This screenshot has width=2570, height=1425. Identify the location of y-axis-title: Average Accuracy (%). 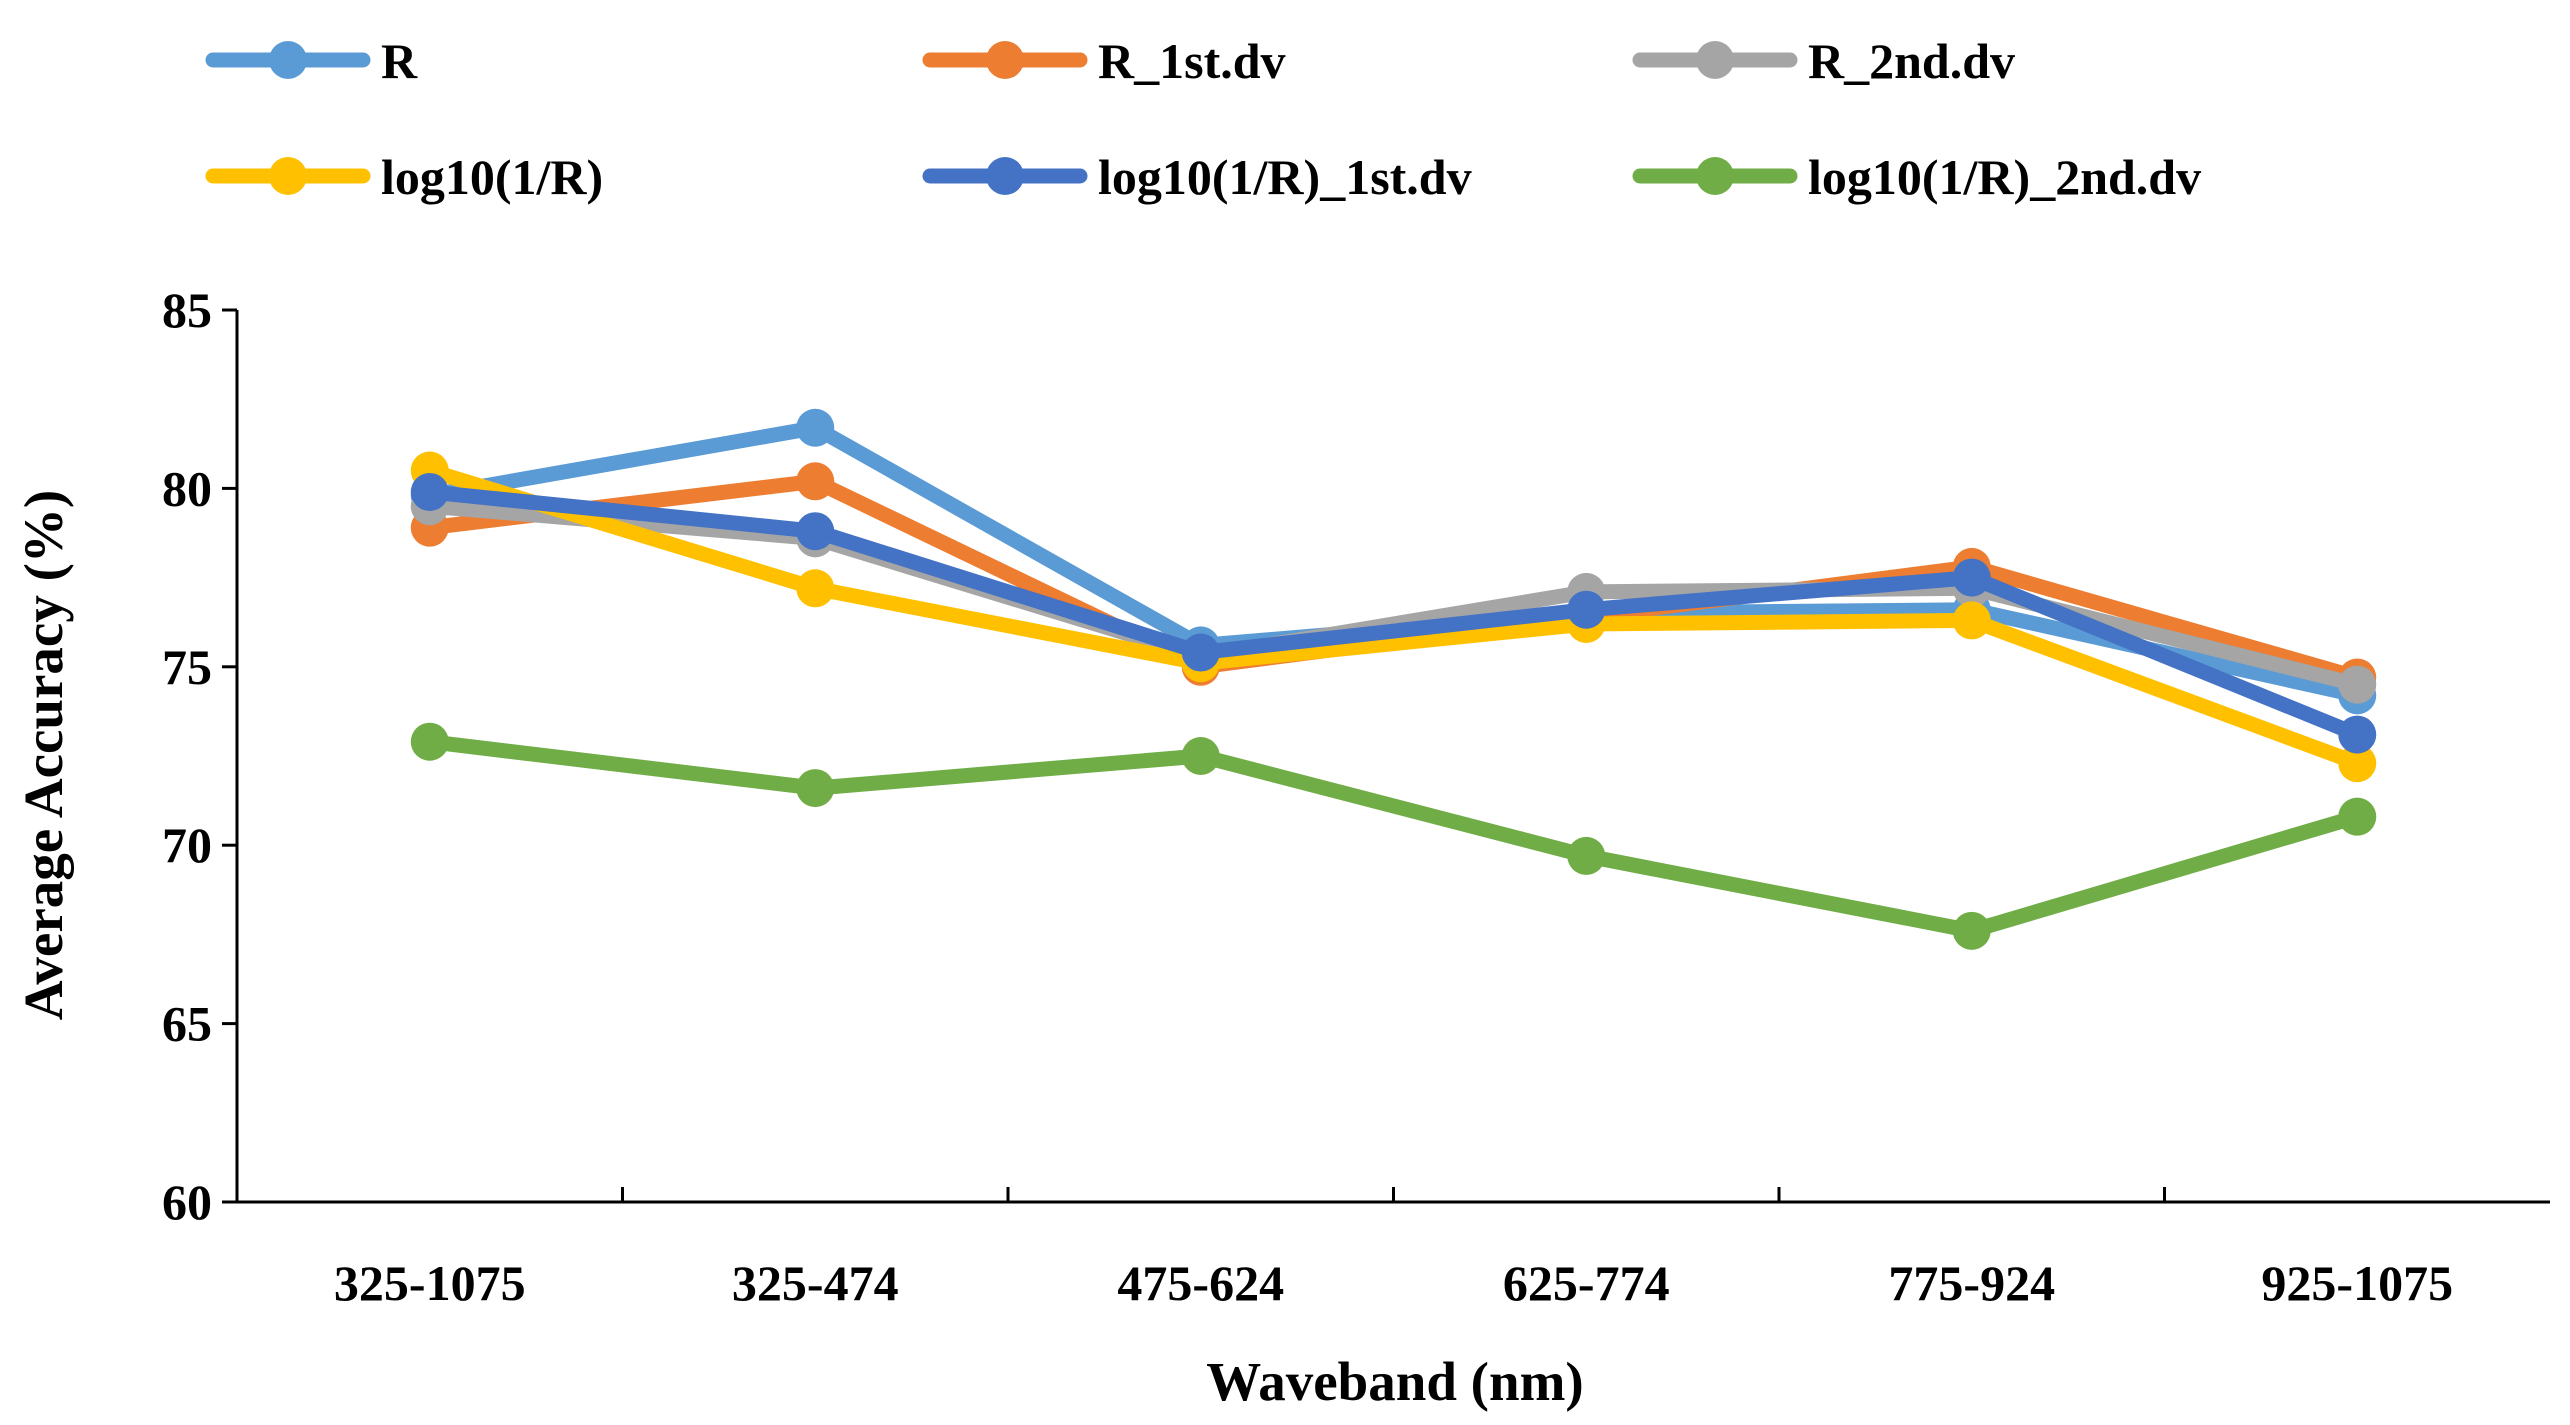
(43, 755).